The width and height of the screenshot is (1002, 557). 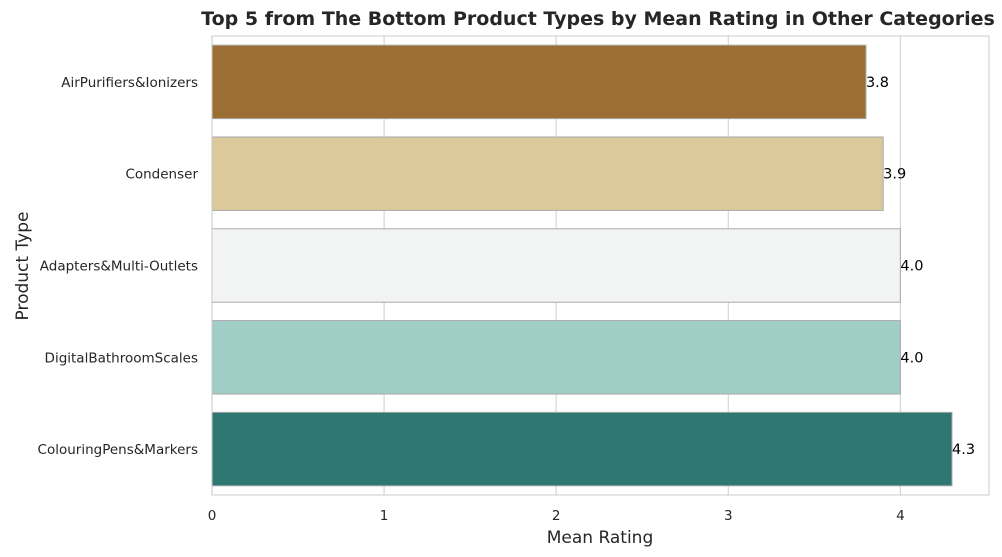 What do you see at coordinates (900, 516) in the screenshot?
I see `x-tick-label: 4` at bounding box center [900, 516].